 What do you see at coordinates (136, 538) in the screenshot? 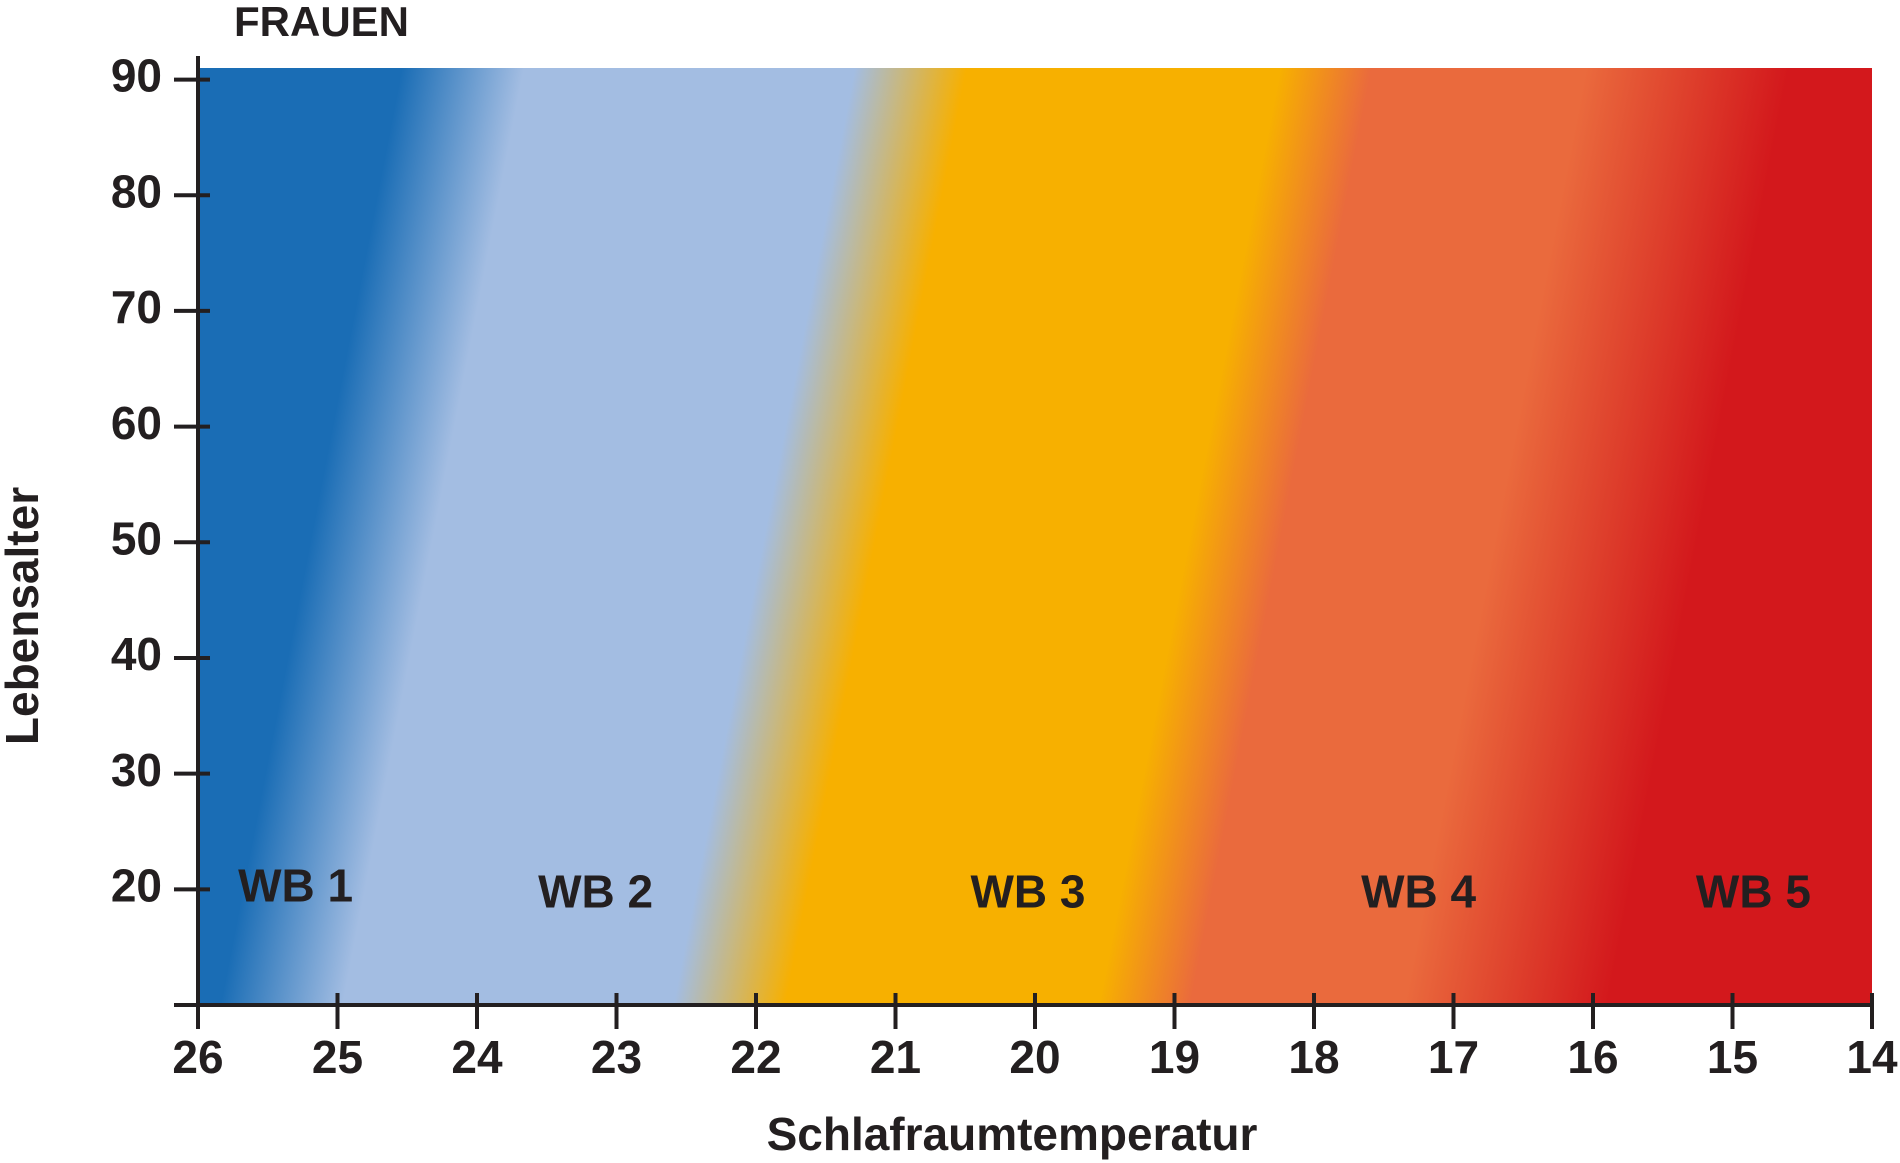
I see `y-tick-label: 50` at bounding box center [136, 538].